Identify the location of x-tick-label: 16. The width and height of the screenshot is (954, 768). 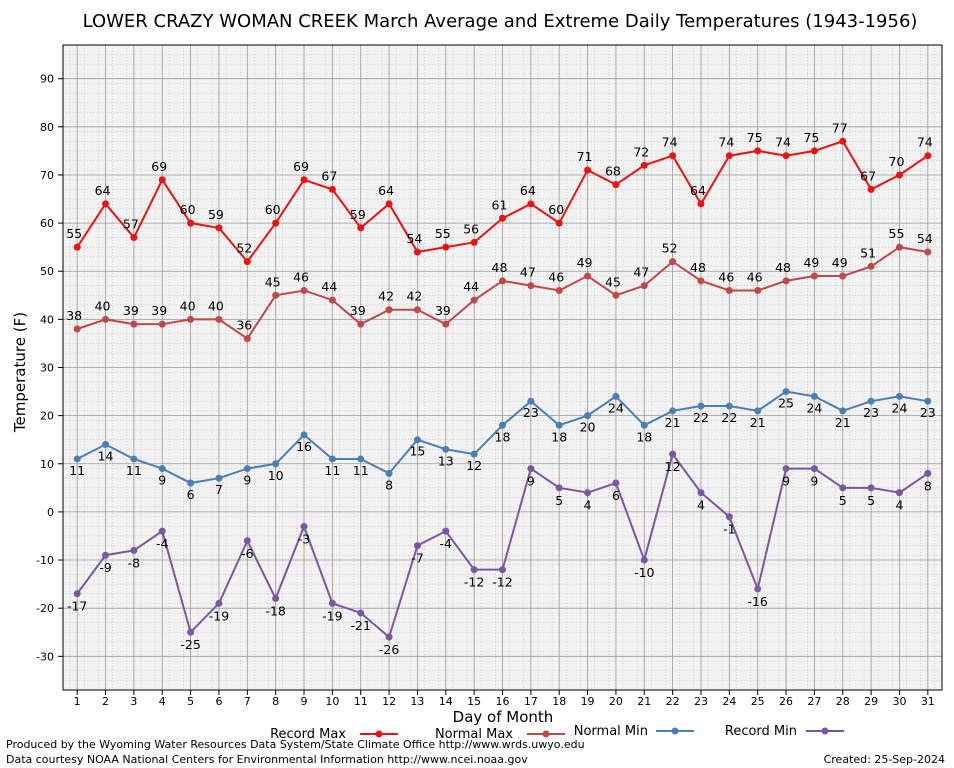
(503, 701).